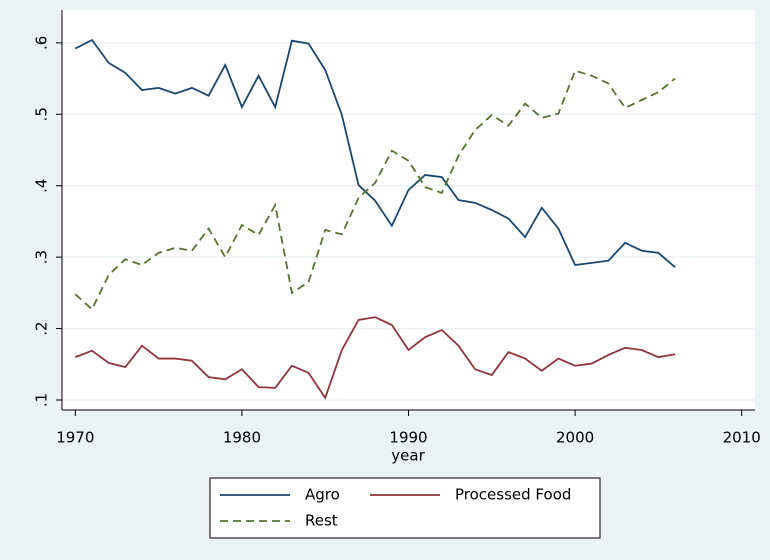 This screenshot has width=770, height=560. I want to click on x-tick-label: 1990, so click(408, 438).